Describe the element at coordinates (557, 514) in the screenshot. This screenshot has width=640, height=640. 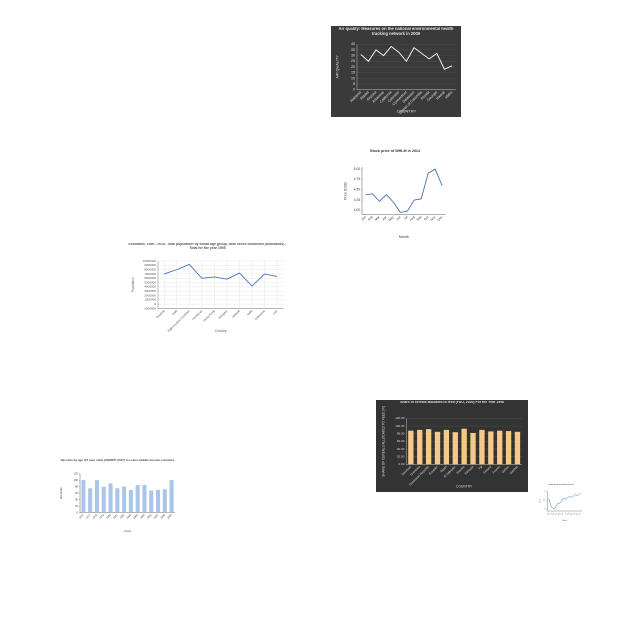
I see `x-tick-label: Apr` at that location.